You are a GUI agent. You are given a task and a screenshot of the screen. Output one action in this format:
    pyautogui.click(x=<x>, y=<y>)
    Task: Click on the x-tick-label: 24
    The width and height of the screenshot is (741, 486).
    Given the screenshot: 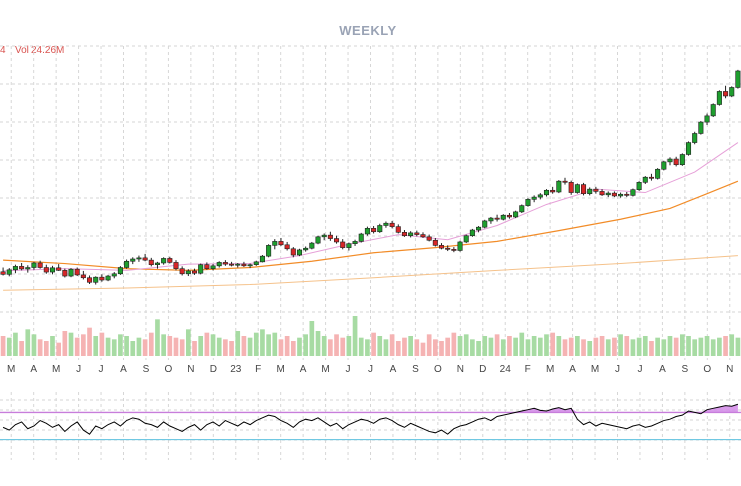 What is the action you would take?
    pyautogui.click(x=506, y=369)
    